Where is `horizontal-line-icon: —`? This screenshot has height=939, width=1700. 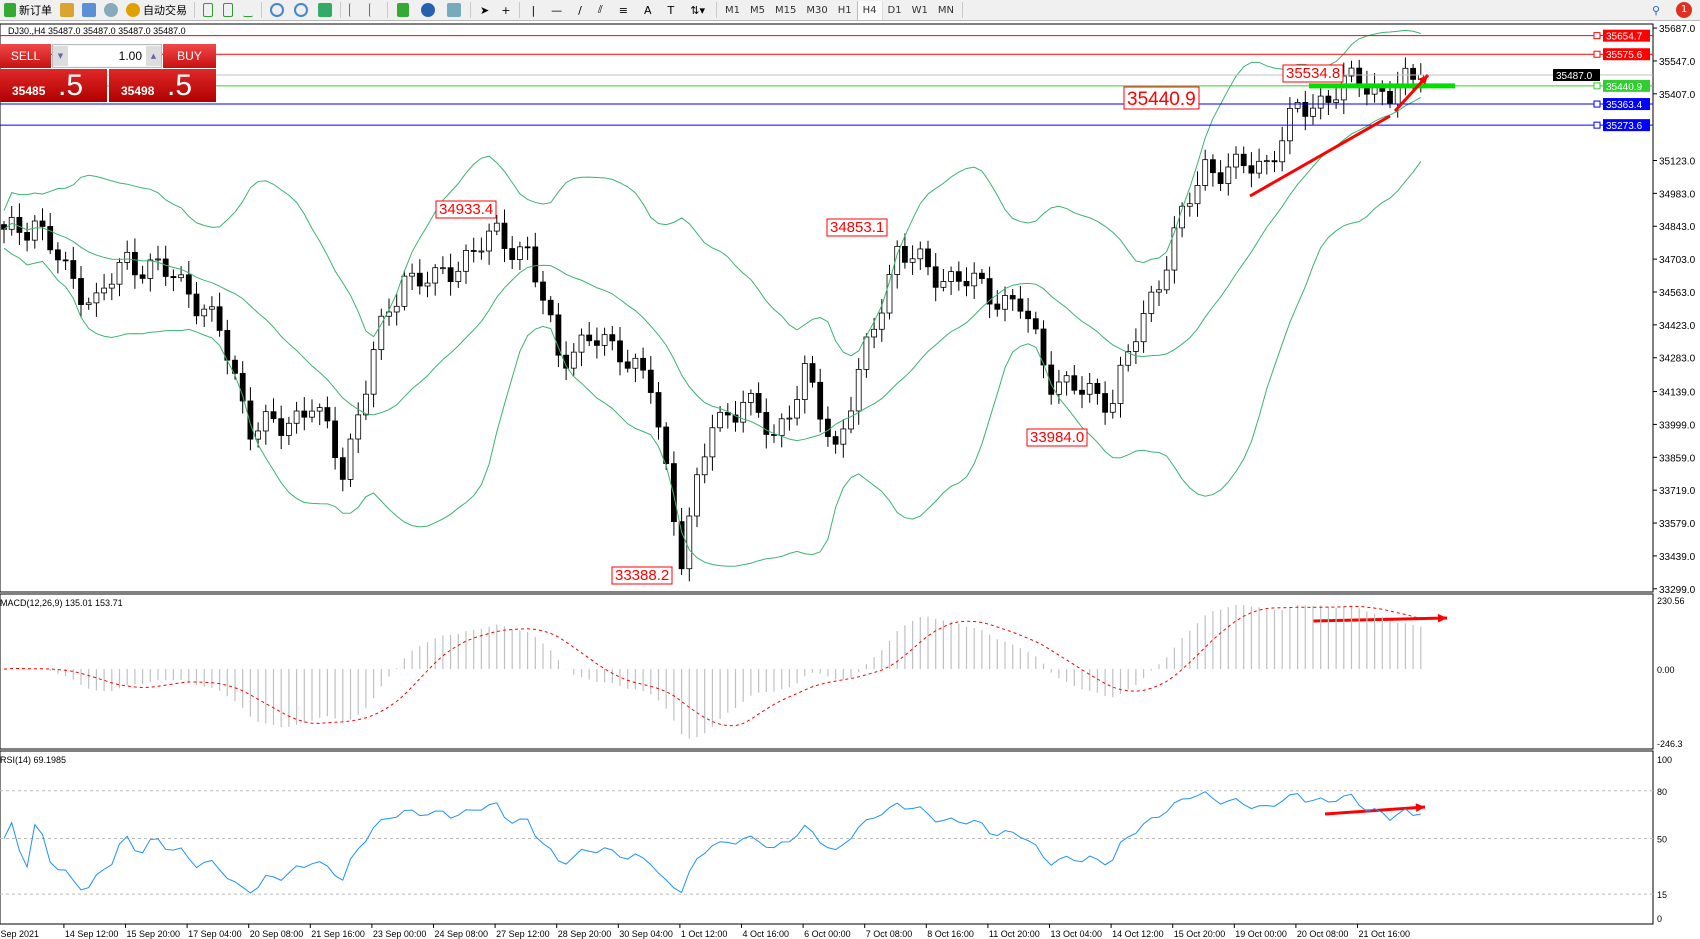
horizontal-line-icon: — is located at coordinates (557, 10).